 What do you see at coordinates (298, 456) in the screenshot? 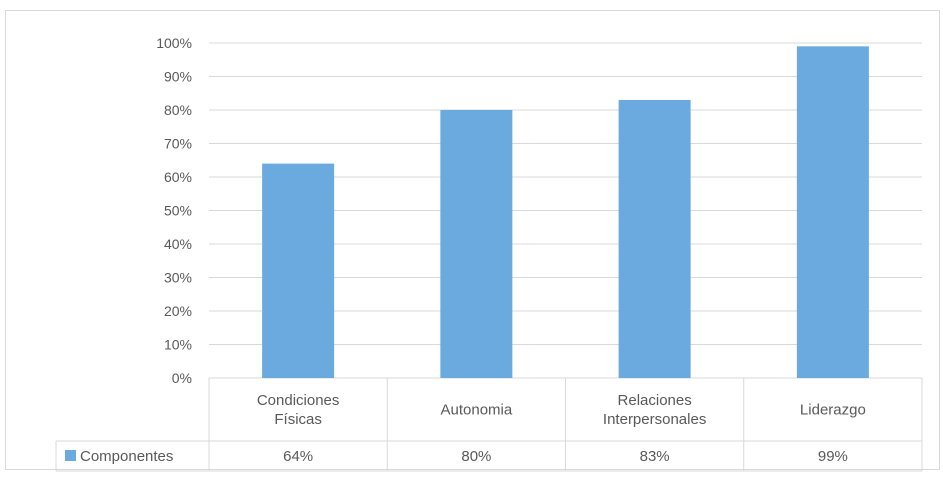
I see `data-label: 64%` at bounding box center [298, 456].